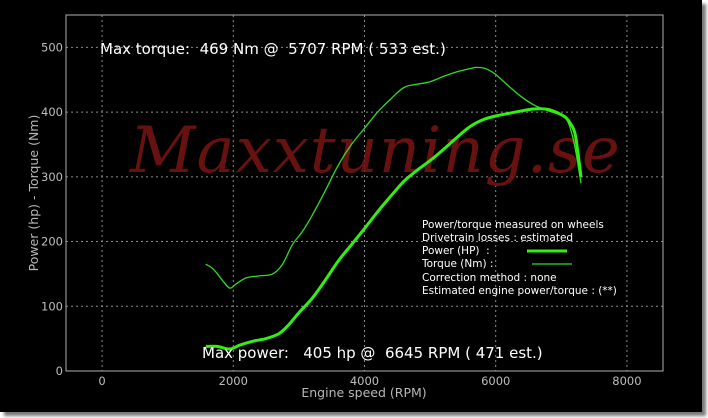 The height and width of the screenshot is (418, 708). Describe the element at coordinates (519, 291) in the screenshot. I see `legend-line-estimated: Estimated engine power/torque : (**)` at that location.